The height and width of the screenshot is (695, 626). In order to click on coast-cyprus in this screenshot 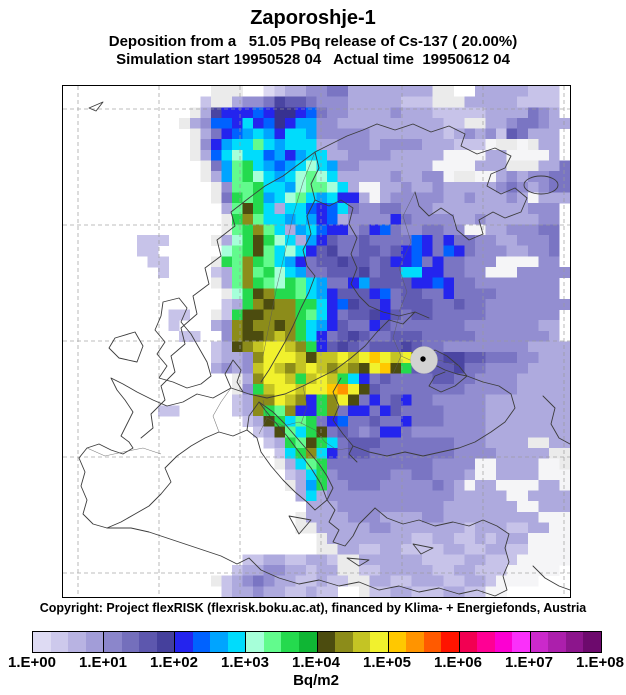, I will do `click(423, 549)`.